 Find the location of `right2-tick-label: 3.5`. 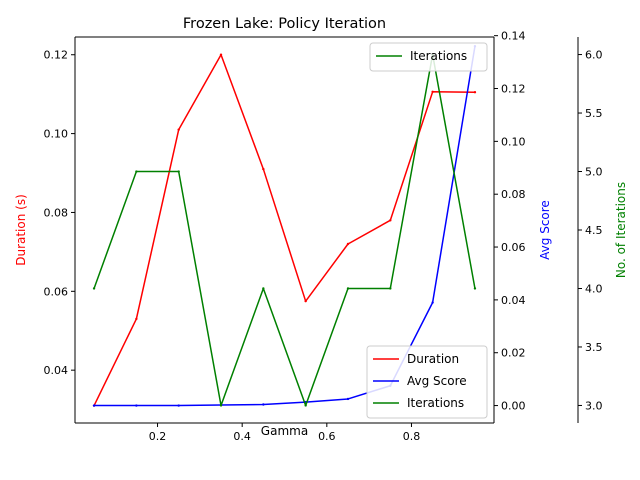

right2-tick-label: 3.5 is located at coordinates (594, 347).